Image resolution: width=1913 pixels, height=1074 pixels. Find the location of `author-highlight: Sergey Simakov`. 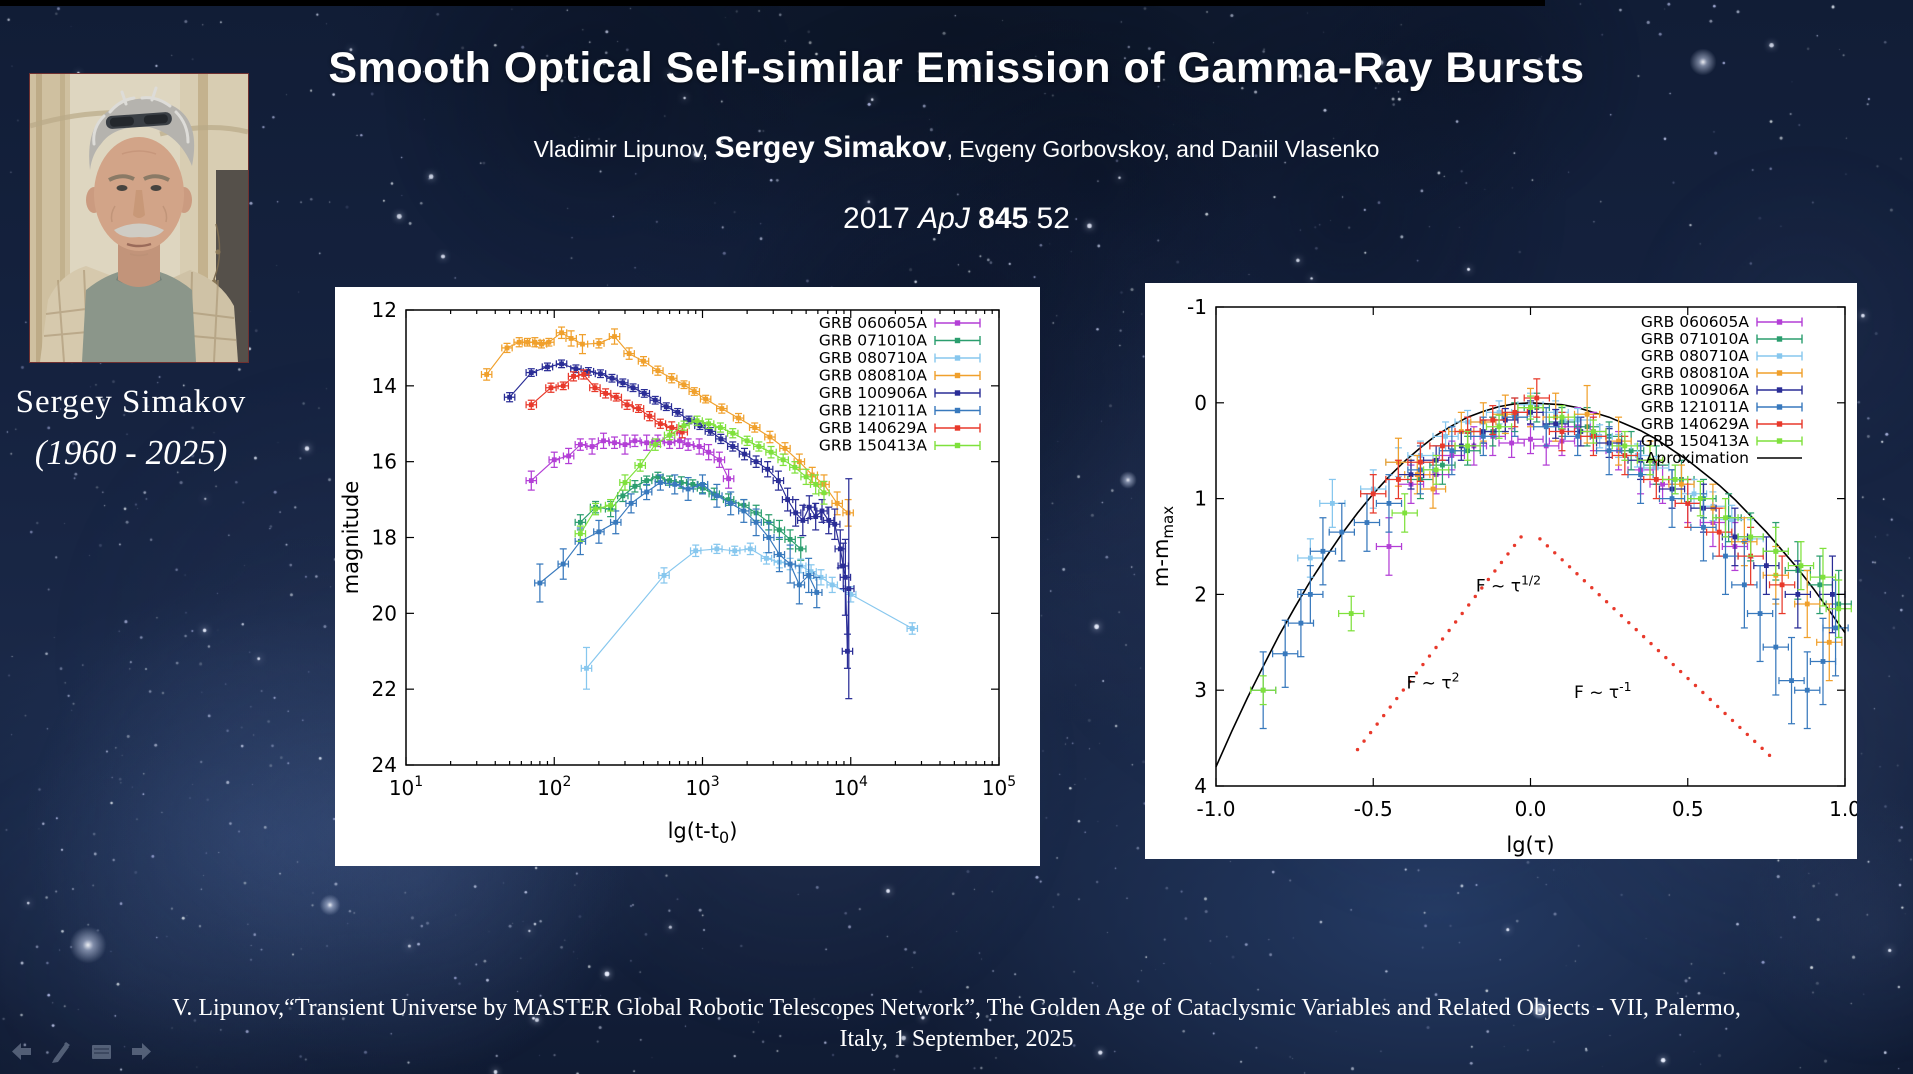

author-highlight: Sergey Simakov is located at coordinates (830, 147).